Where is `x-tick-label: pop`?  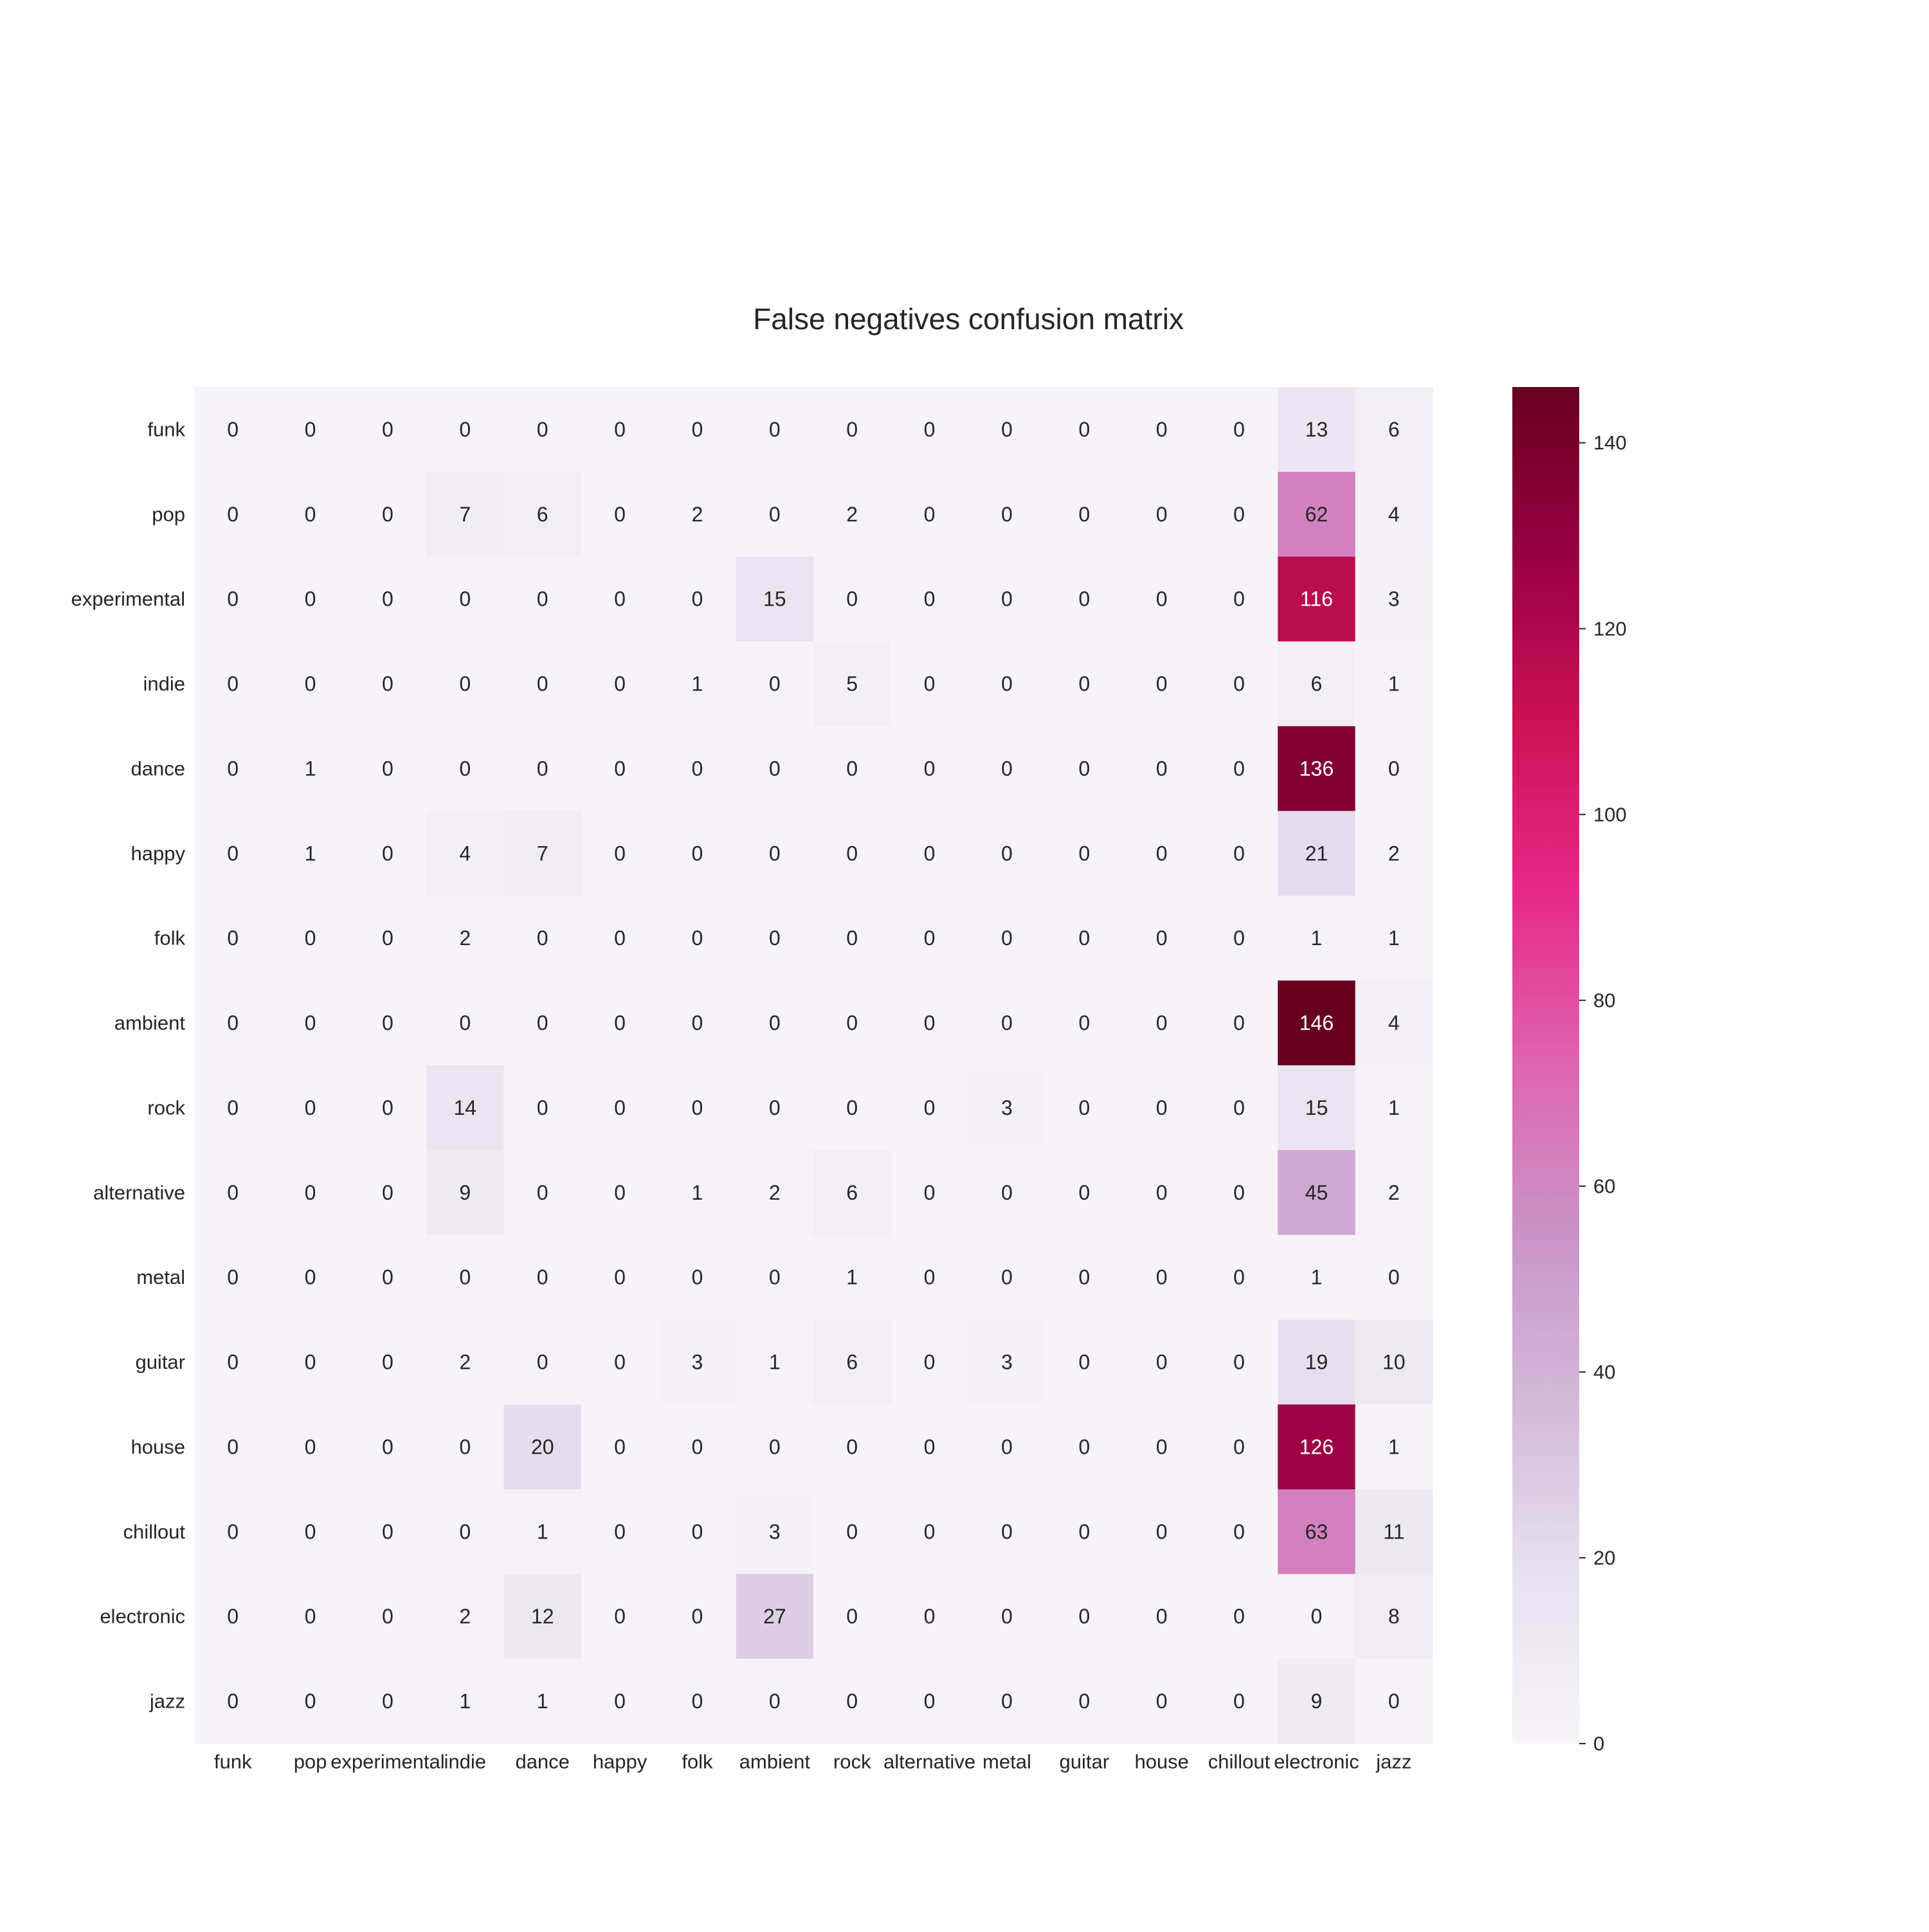
x-tick-label: pop is located at coordinates (310, 1762).